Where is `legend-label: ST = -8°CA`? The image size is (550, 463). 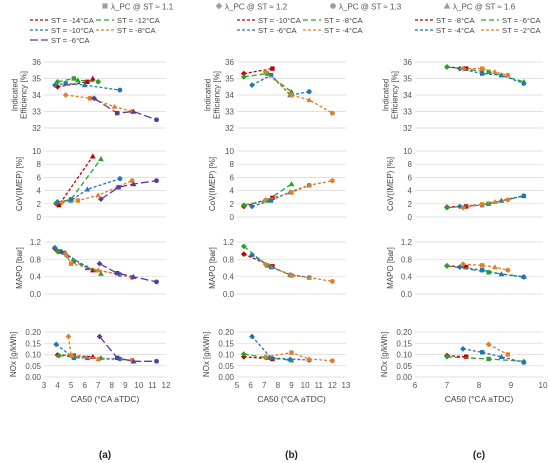
legend-label: ST = -8°CA is located at coordinates (136, 30).